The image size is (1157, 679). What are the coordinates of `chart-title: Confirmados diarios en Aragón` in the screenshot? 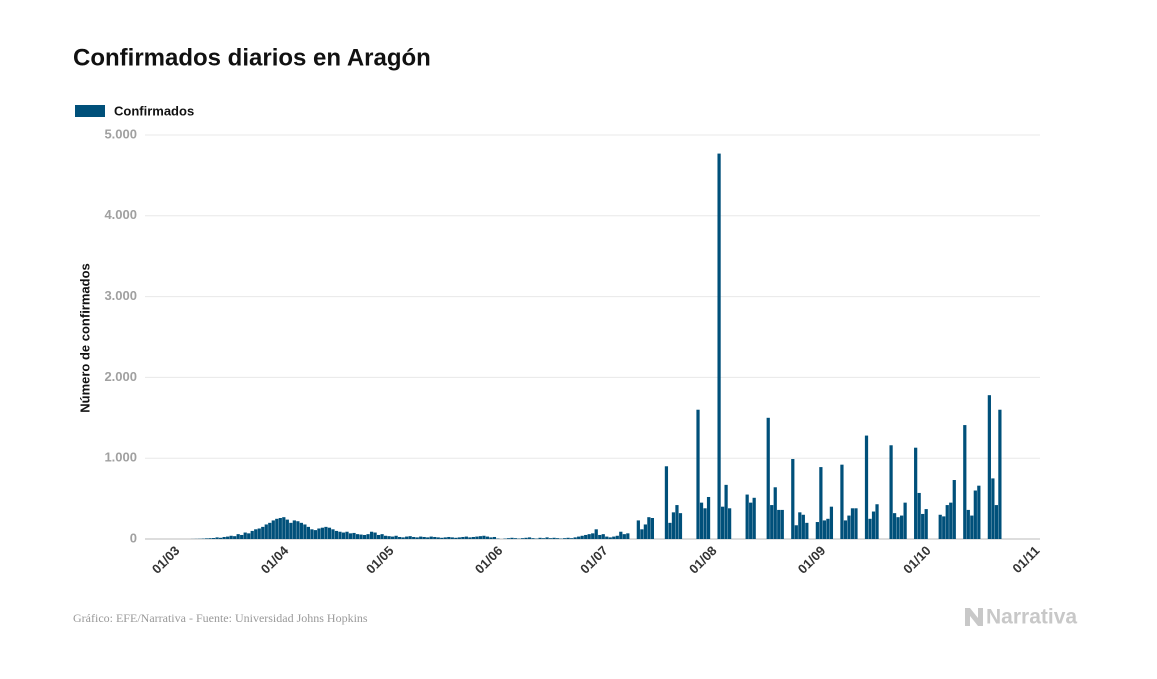 It's located at (252, 57).